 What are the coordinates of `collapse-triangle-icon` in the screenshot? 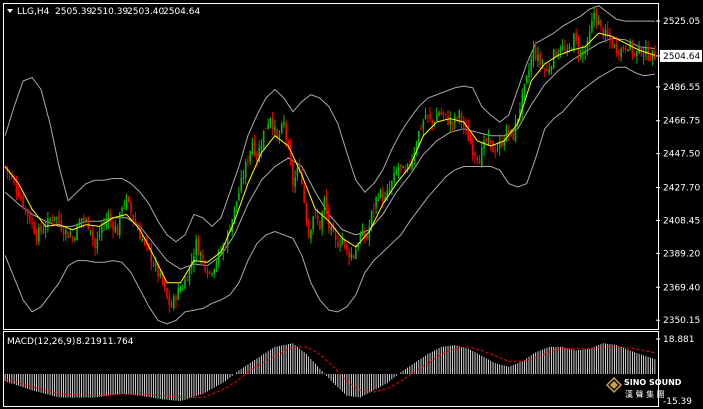 It's located at (10, 11).